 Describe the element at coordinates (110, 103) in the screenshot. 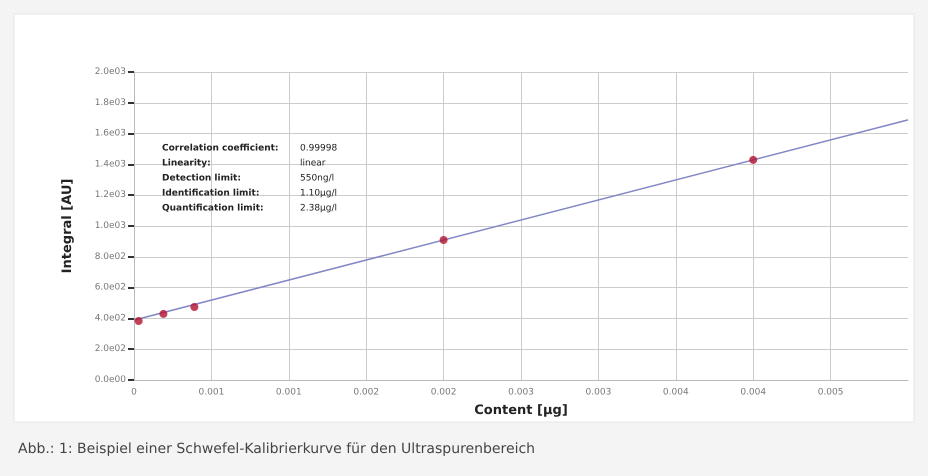

I see `y-tick-label: 1.8e03` at that location.